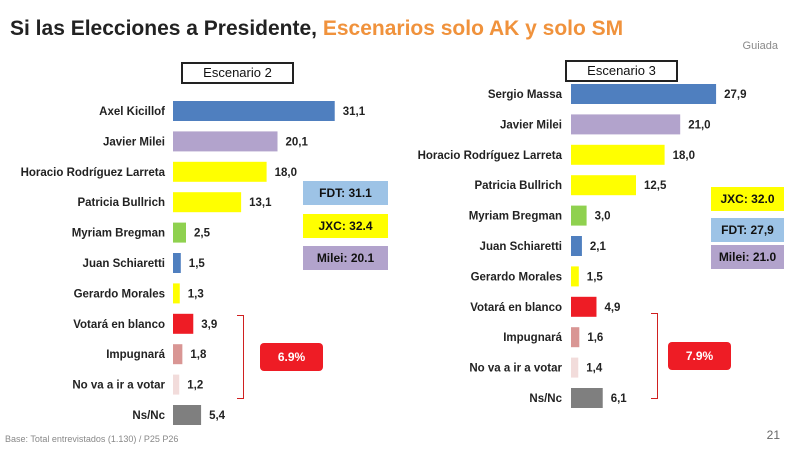  Describe the element at coordinates (612, 308) in the screenshot. I see `value-label: 4,9` at that location.